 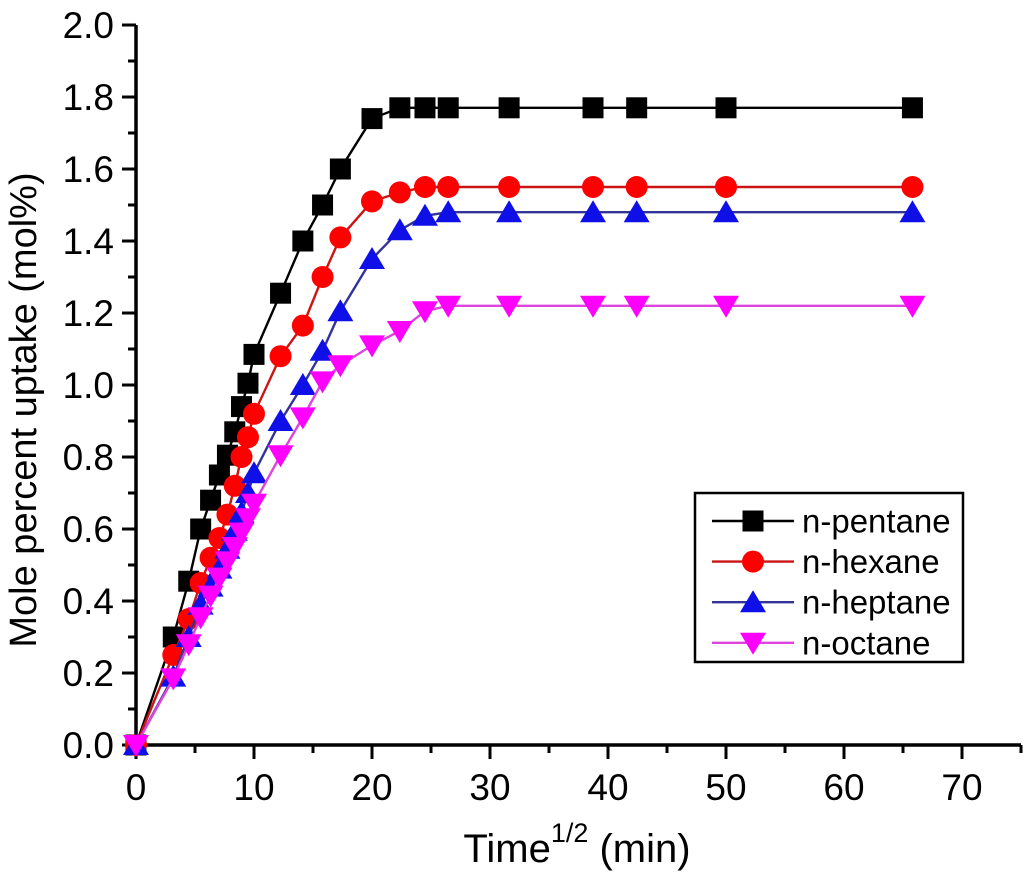 I want to click on x-tick-label: 70, so click(x=961, y=787).